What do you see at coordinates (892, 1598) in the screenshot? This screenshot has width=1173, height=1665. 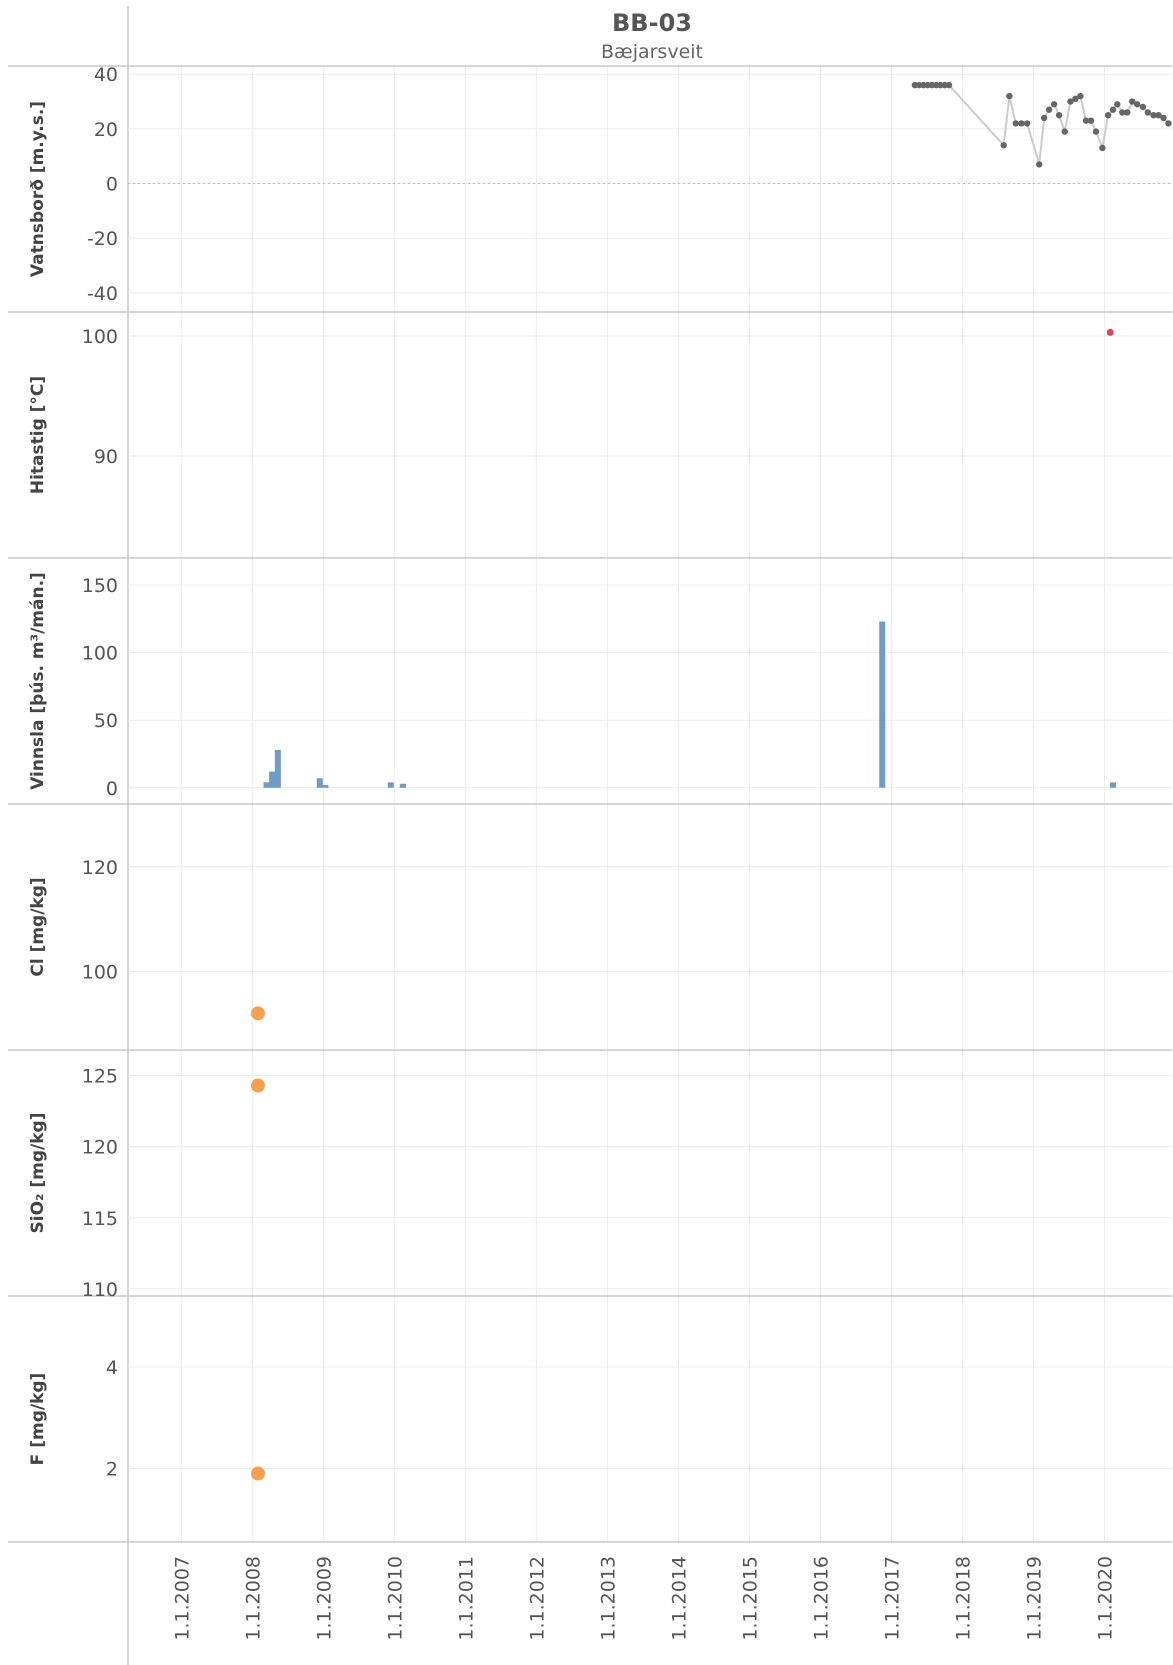 I see `x-tick-label: 1.1.2017` at bounding box center [892, 1598].